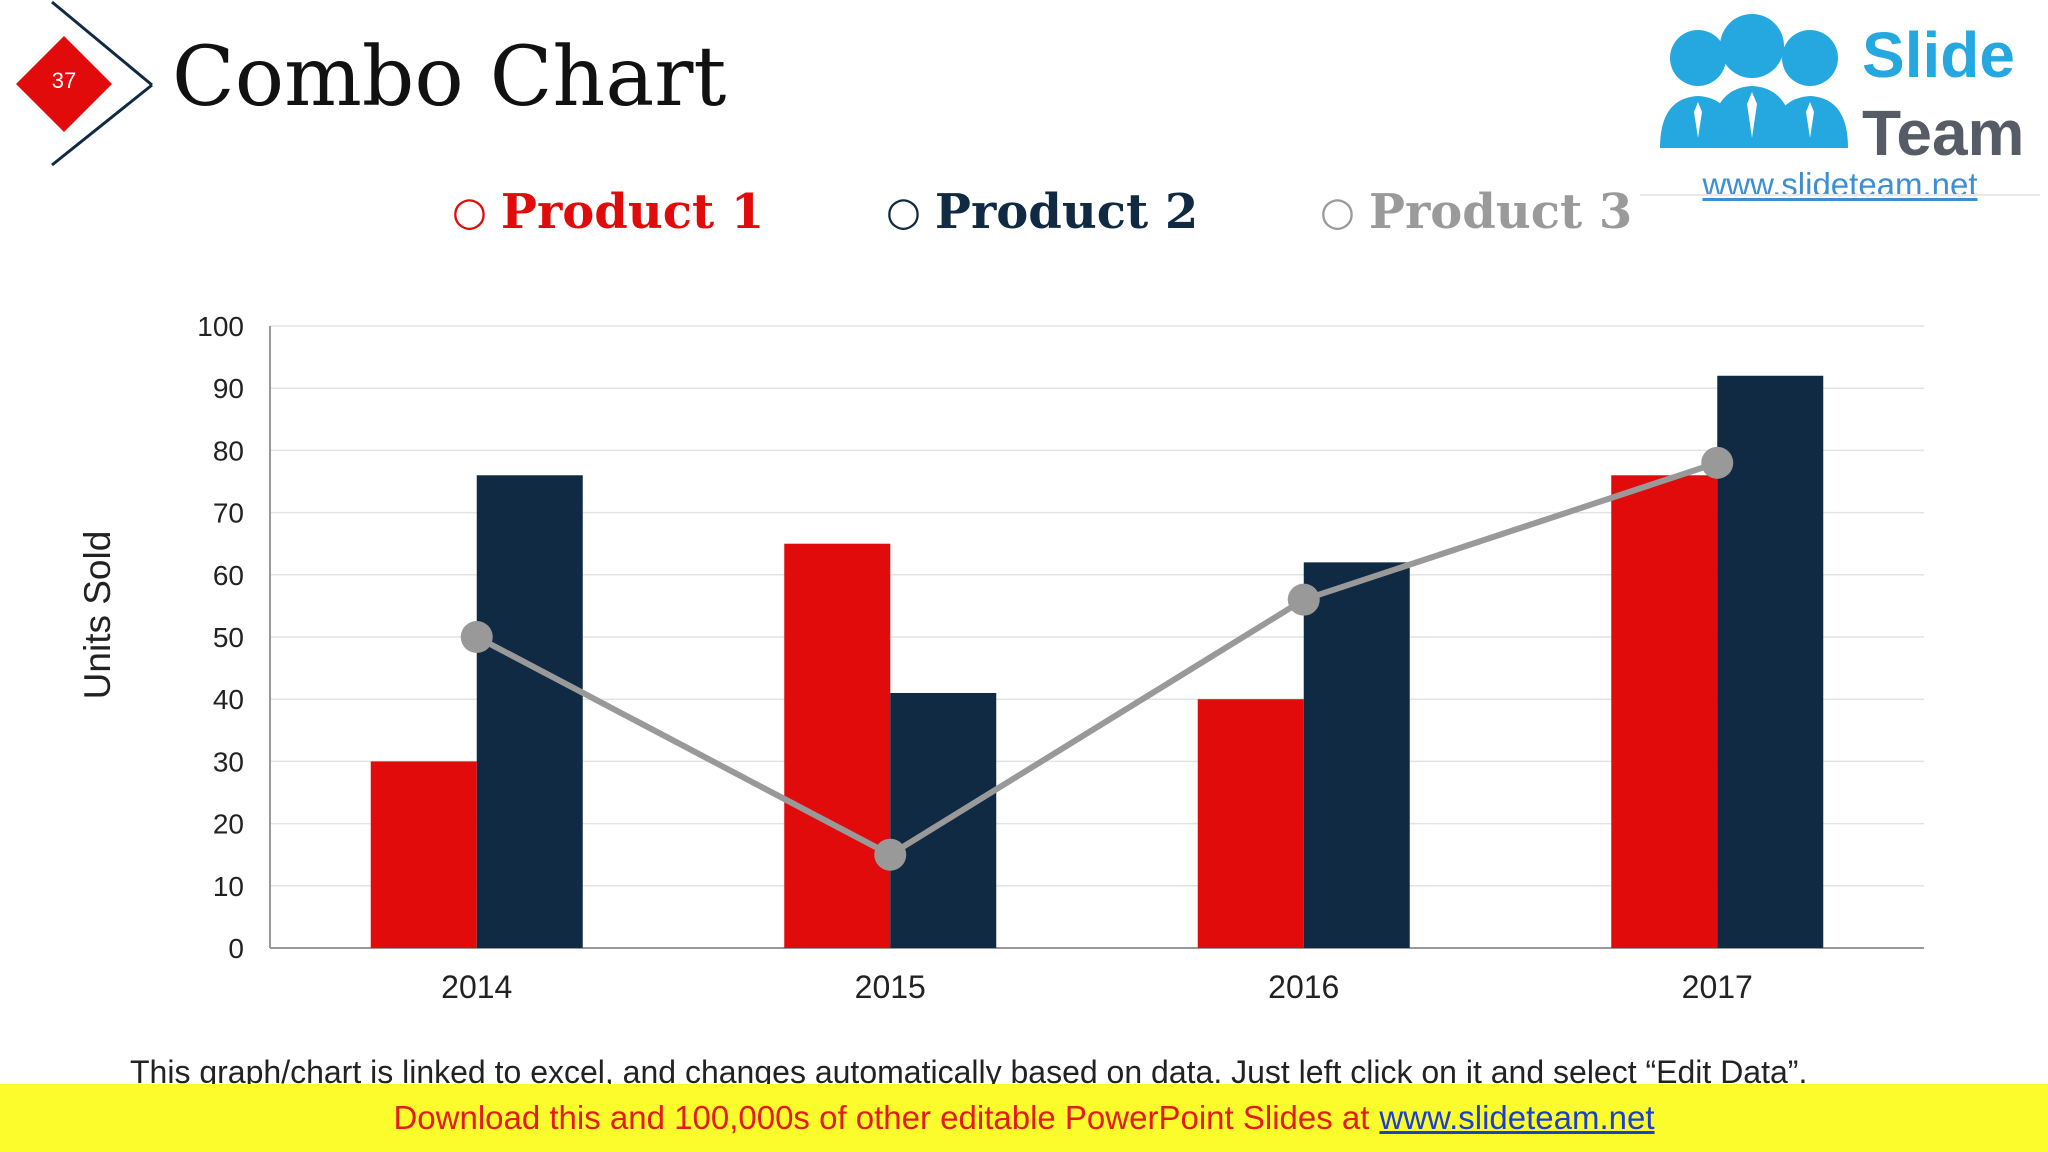  I want to click on y-axis-title: Units Sold, so click(97, 615).